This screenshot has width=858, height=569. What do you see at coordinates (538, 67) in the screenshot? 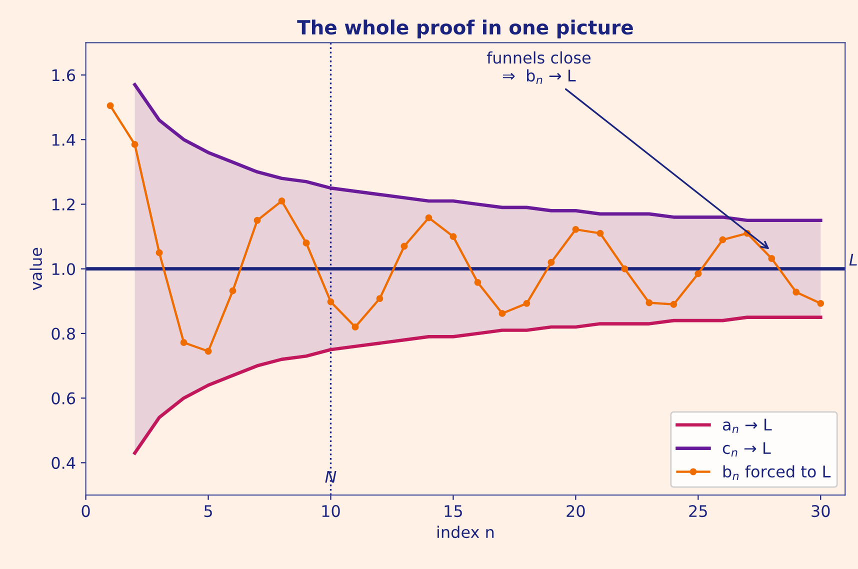
I see `annotation: funnels close ⇒ b$_{n}$ → L` at bounding box center [538, 67].